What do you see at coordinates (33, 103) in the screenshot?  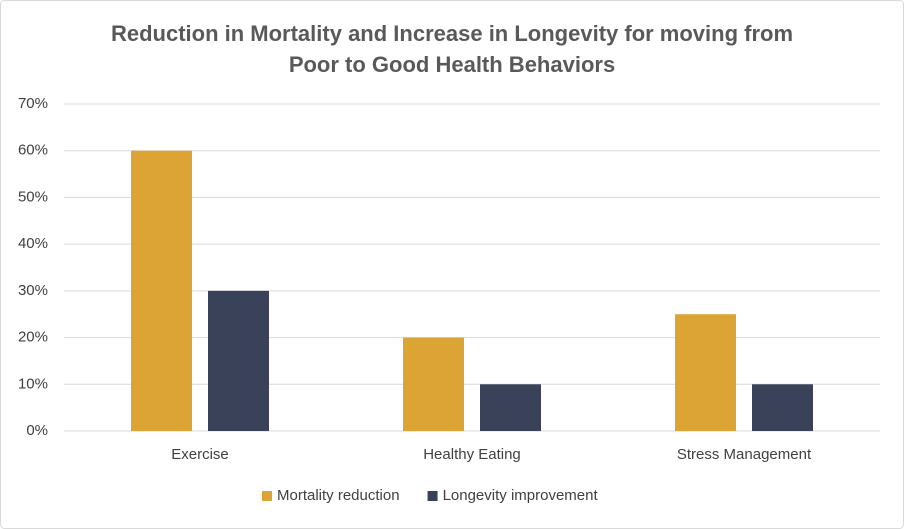 I see `y-tick-label: 70%` at bounding box center [33, 103].